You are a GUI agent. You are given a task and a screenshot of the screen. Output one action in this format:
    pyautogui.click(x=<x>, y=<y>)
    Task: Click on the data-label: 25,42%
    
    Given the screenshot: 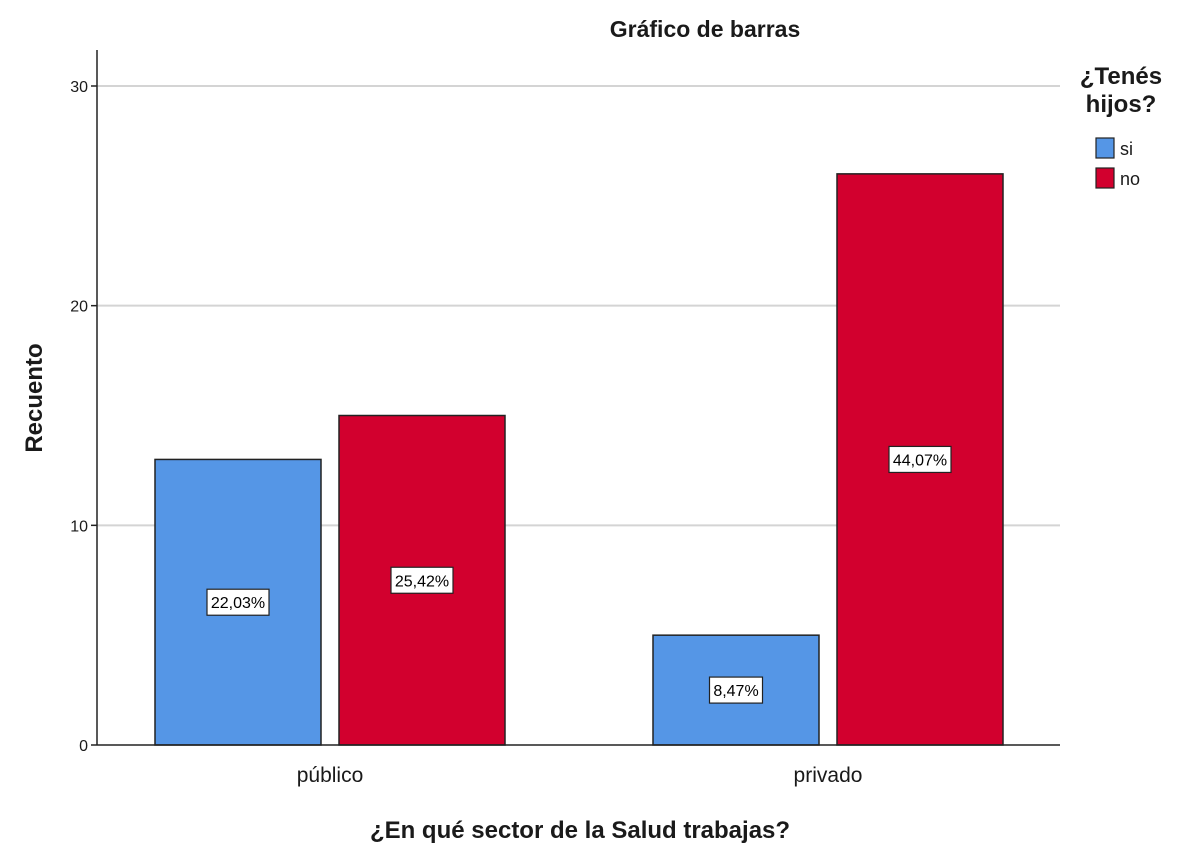 What is the action you would take?
    pyautogui.click(x=422, y=581)
    